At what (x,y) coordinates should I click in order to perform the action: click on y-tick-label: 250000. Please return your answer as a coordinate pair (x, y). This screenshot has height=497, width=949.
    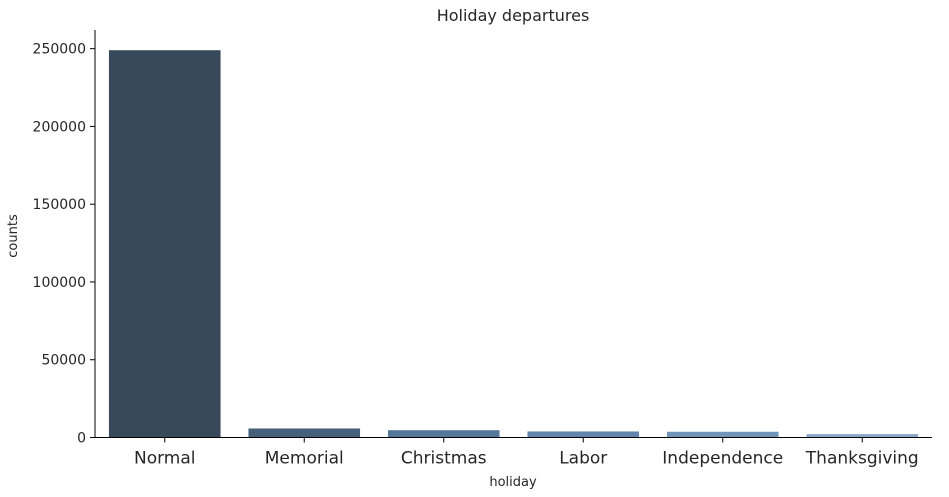
    Looking at the image, I should click on (59, 50).